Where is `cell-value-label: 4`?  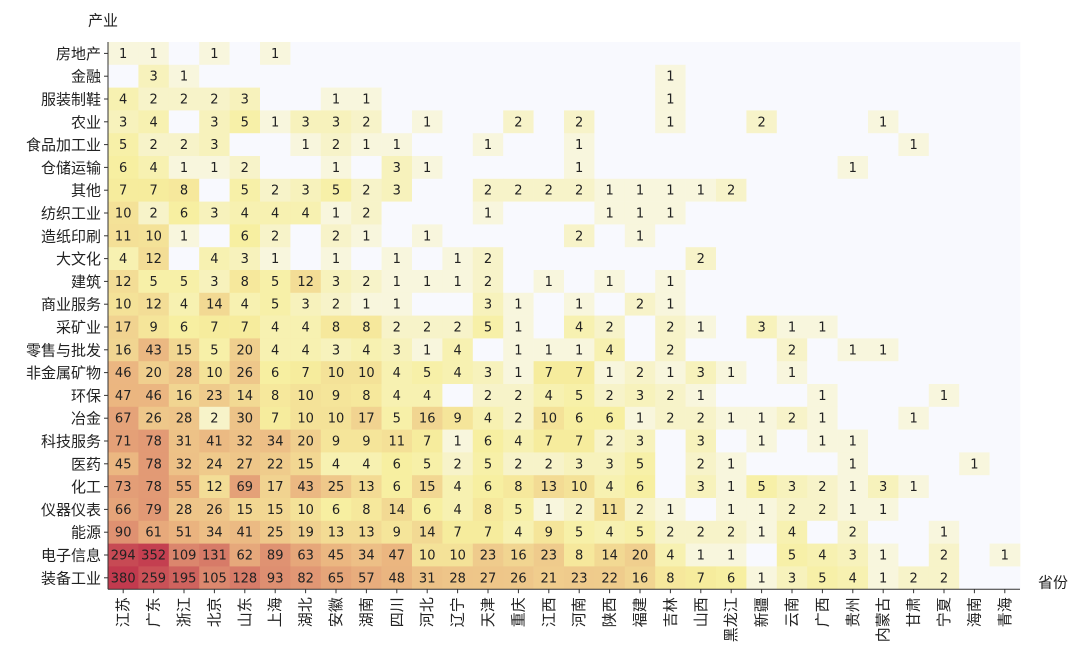
cell-value-label: 4 is located at coordinates (275, 350).